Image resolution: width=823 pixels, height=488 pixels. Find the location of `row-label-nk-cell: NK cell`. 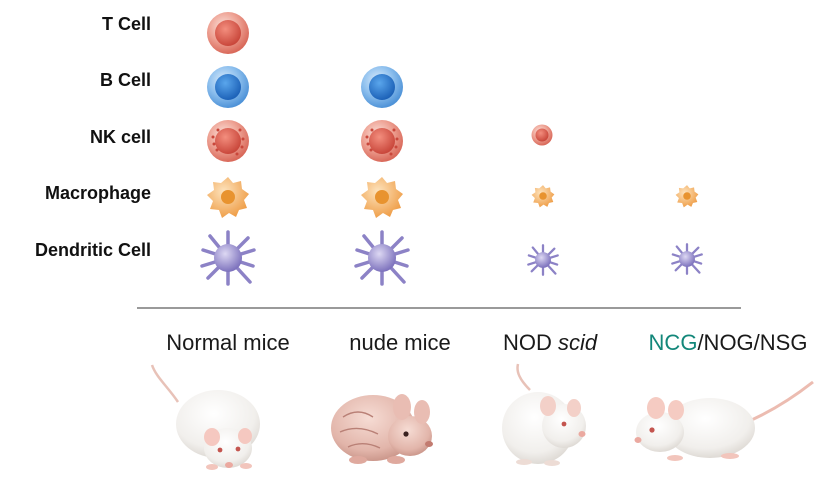

row-label-nk-cell: NK cell is located at coordinates (120, 137).